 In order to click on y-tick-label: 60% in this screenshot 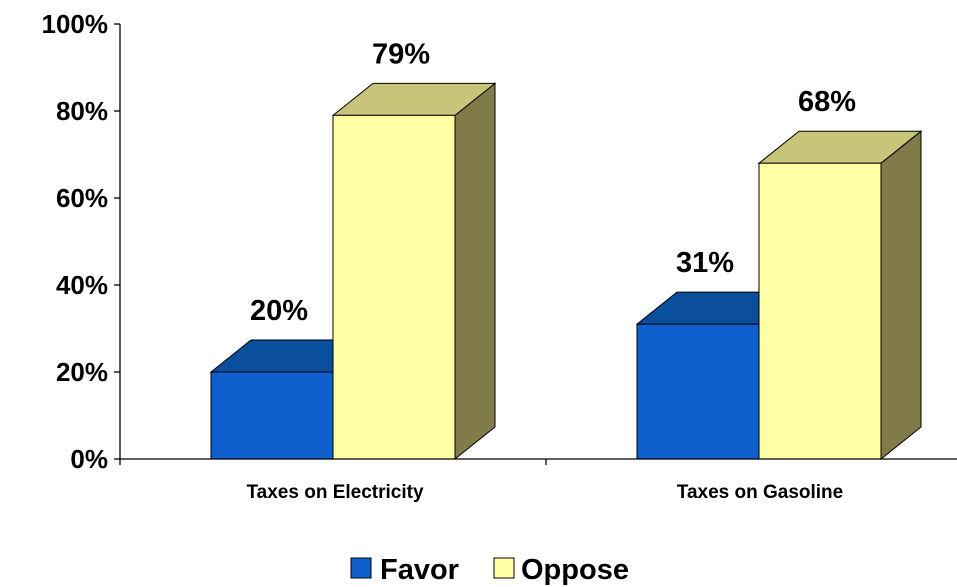, I will do `click(82, 198)`.